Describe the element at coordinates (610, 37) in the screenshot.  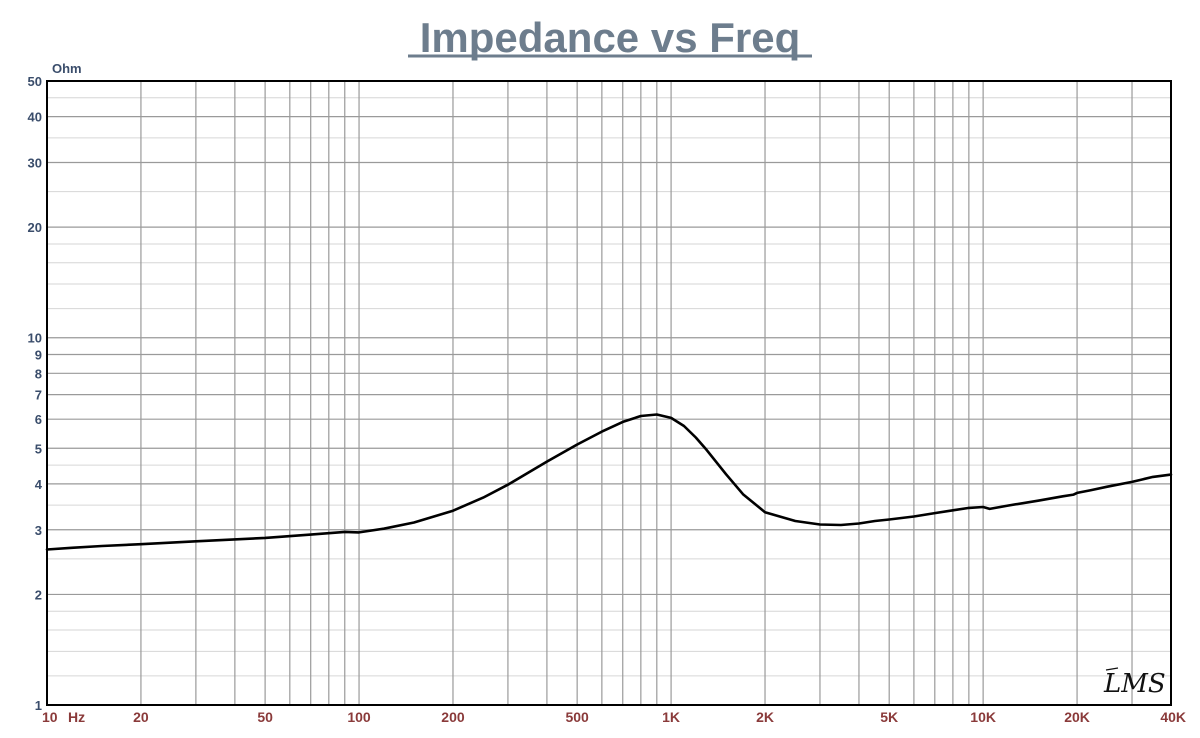
I see `chart-title: Impedance vs Freq` at that location.